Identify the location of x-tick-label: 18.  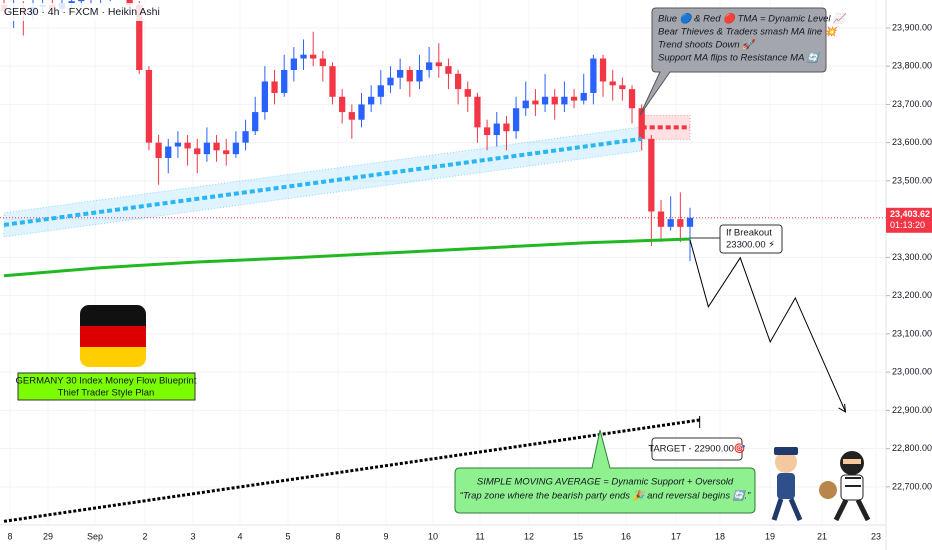
(720, 536).